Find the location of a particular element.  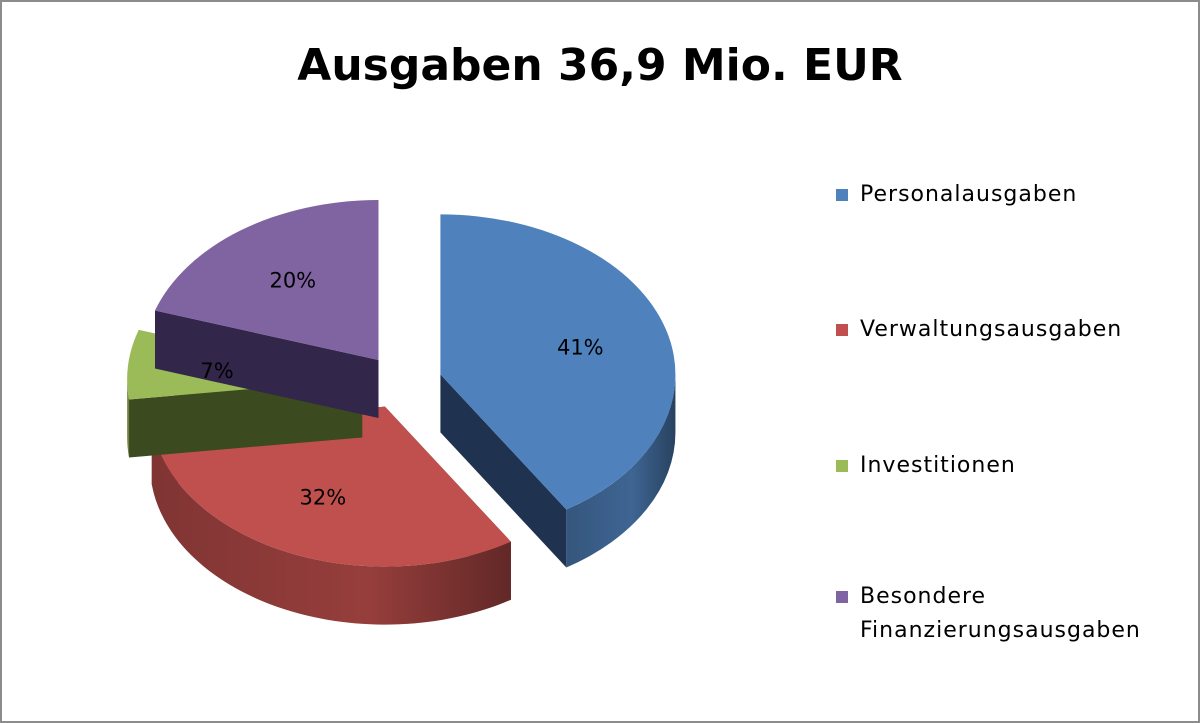

legend-label: Besondere Finanzierungsausgaben is located at coordinates (1000, 613).